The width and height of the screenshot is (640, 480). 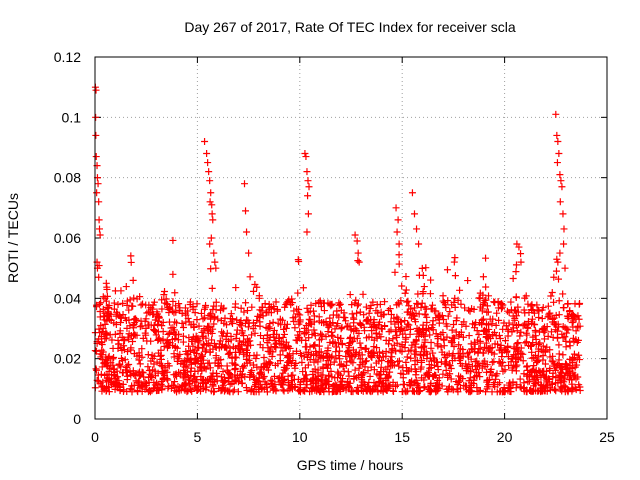 I want to click on x-tick-label: 10, so click(x=300, y=437).